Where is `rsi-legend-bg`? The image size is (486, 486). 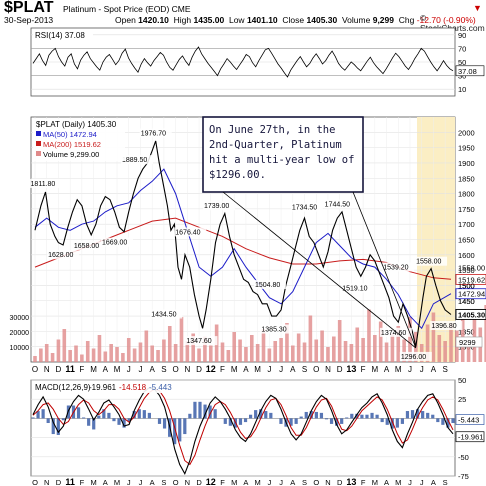 rsi-legend-bg is located at coordinates (63, 35).